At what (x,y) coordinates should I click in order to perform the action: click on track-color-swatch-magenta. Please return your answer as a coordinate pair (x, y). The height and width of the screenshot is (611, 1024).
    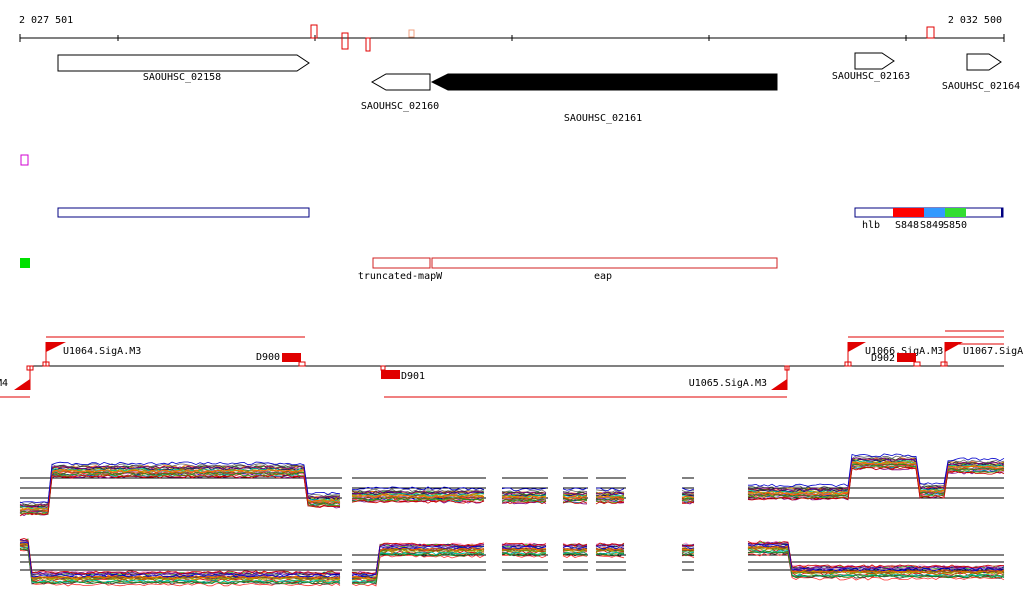
    Looking at the image, I should click on (24, 160).